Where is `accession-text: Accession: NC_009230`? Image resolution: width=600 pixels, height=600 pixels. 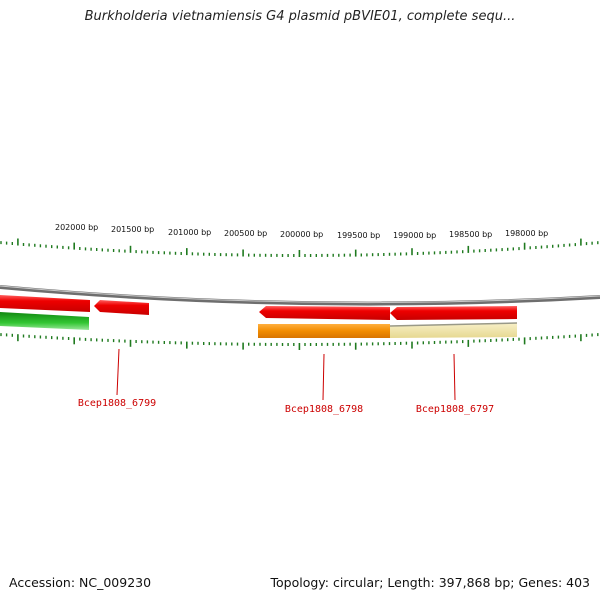
accession-text: Accession: NC_009230 is located at coordinates (80, 582).